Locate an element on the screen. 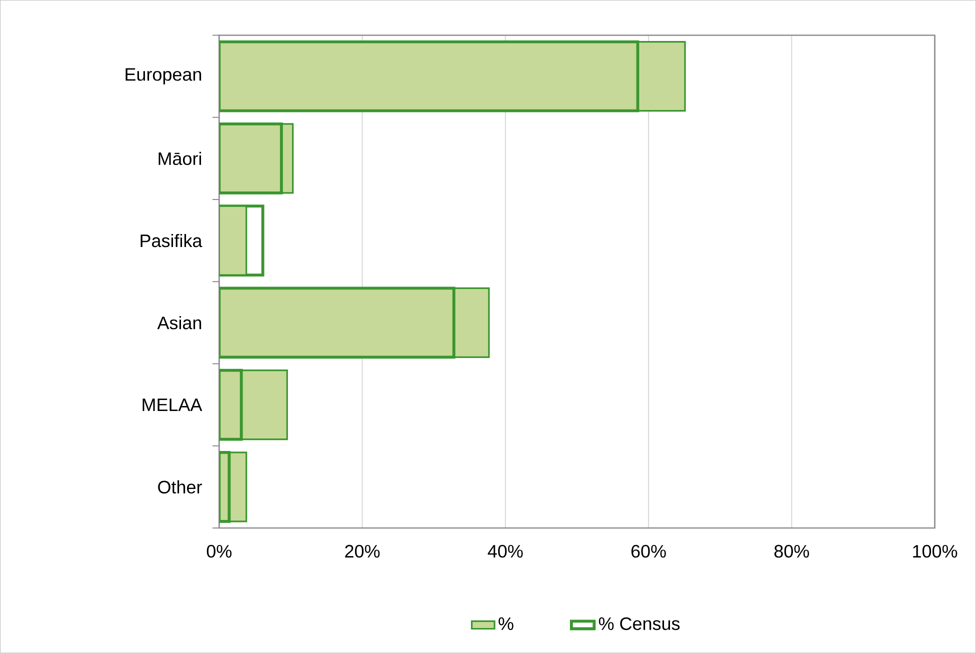 The height and width of the screenshot is (653, 976). x-tick-label: 0% is located at coordinates (219, 551).